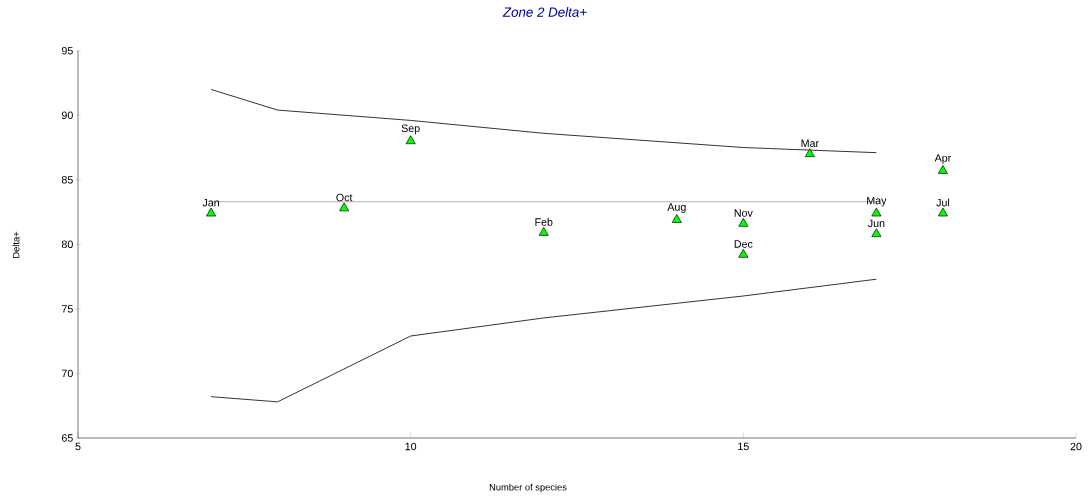 The width and height of the screenshot is (1090, 501). I want to click on x-tick-label: 15, so click(743, 446).